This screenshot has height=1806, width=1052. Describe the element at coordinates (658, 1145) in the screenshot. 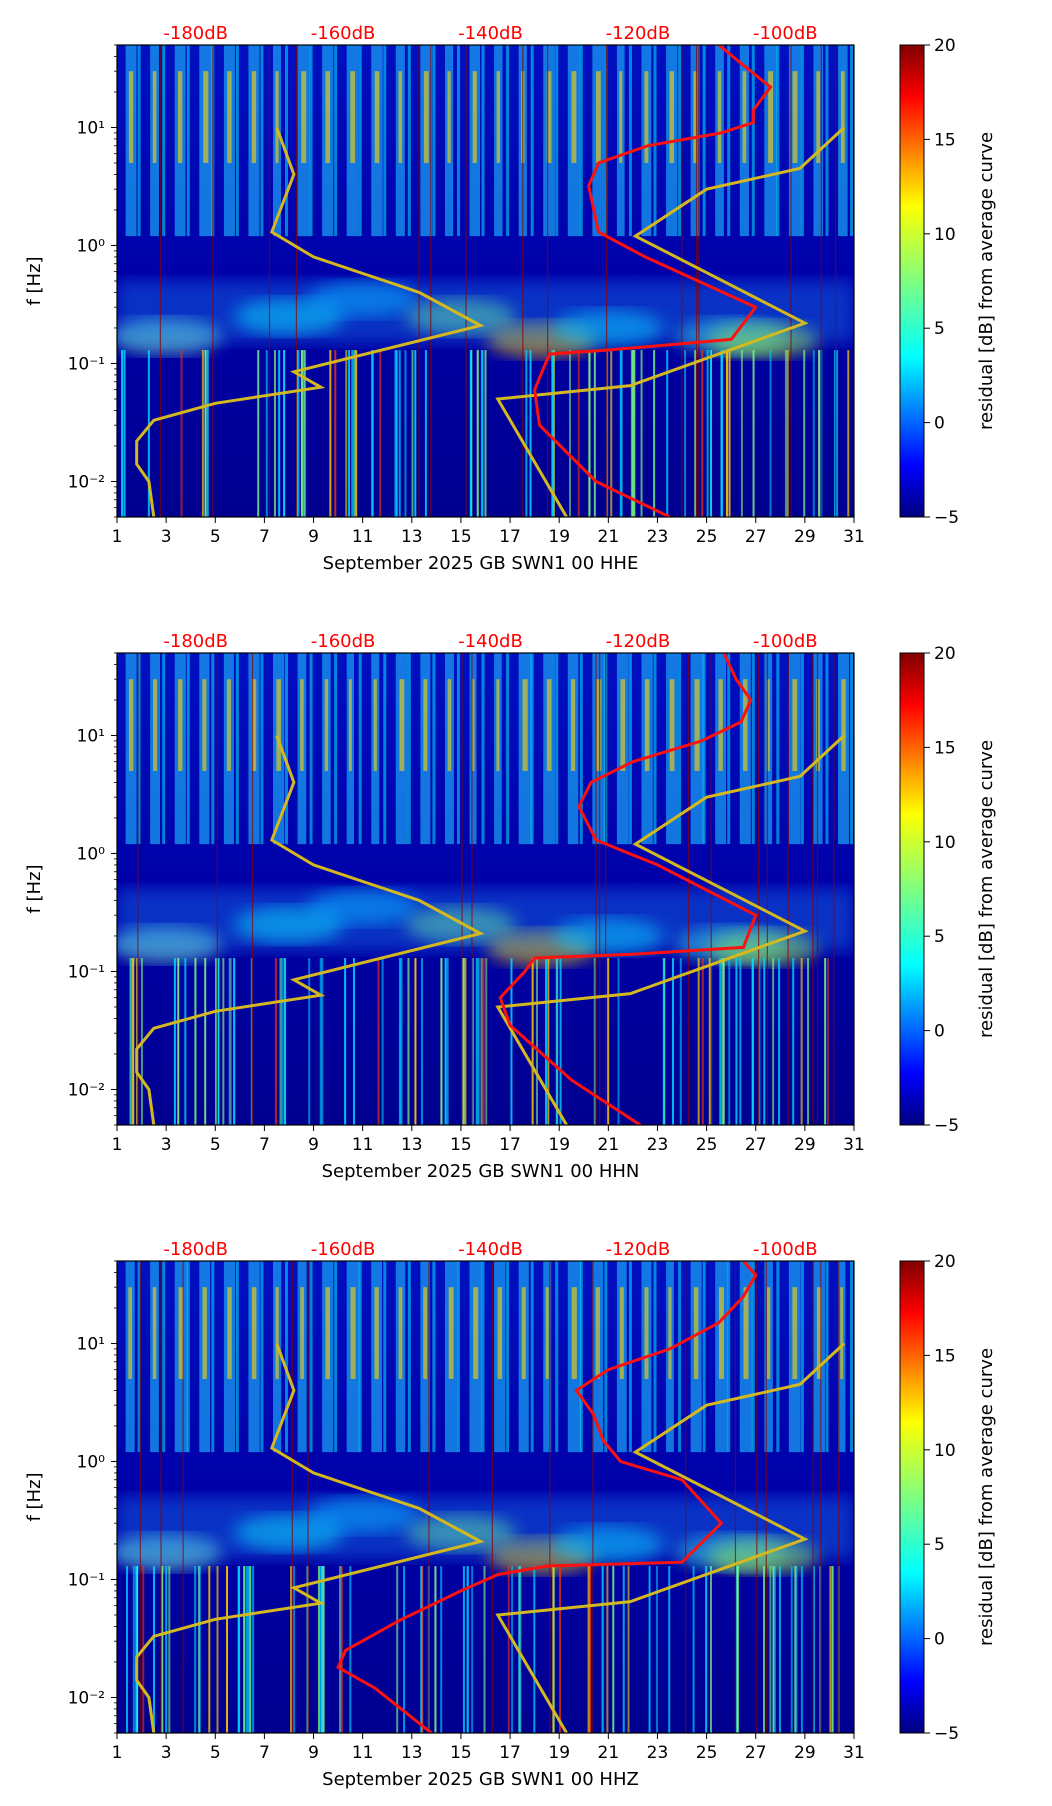

I see `x-tick-label: 23` at that location.